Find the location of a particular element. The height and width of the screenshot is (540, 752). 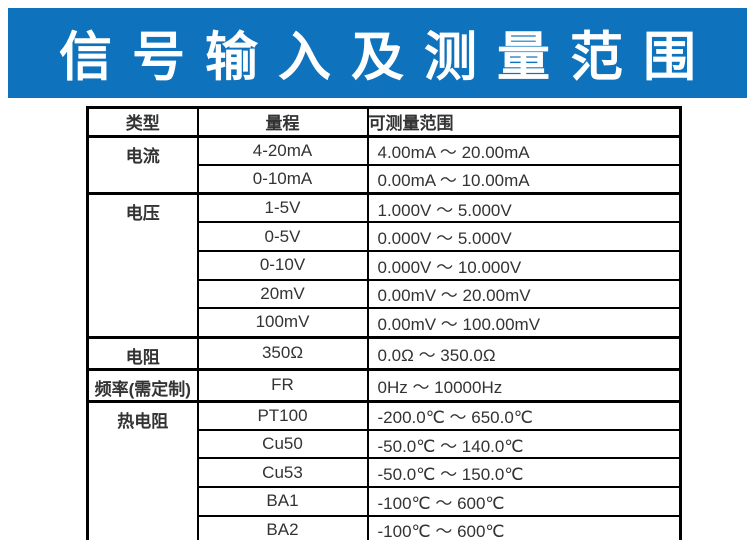

table-row: 0-10mA 0.00mA ～ 10.00mA is located at coordinates (385, 179).